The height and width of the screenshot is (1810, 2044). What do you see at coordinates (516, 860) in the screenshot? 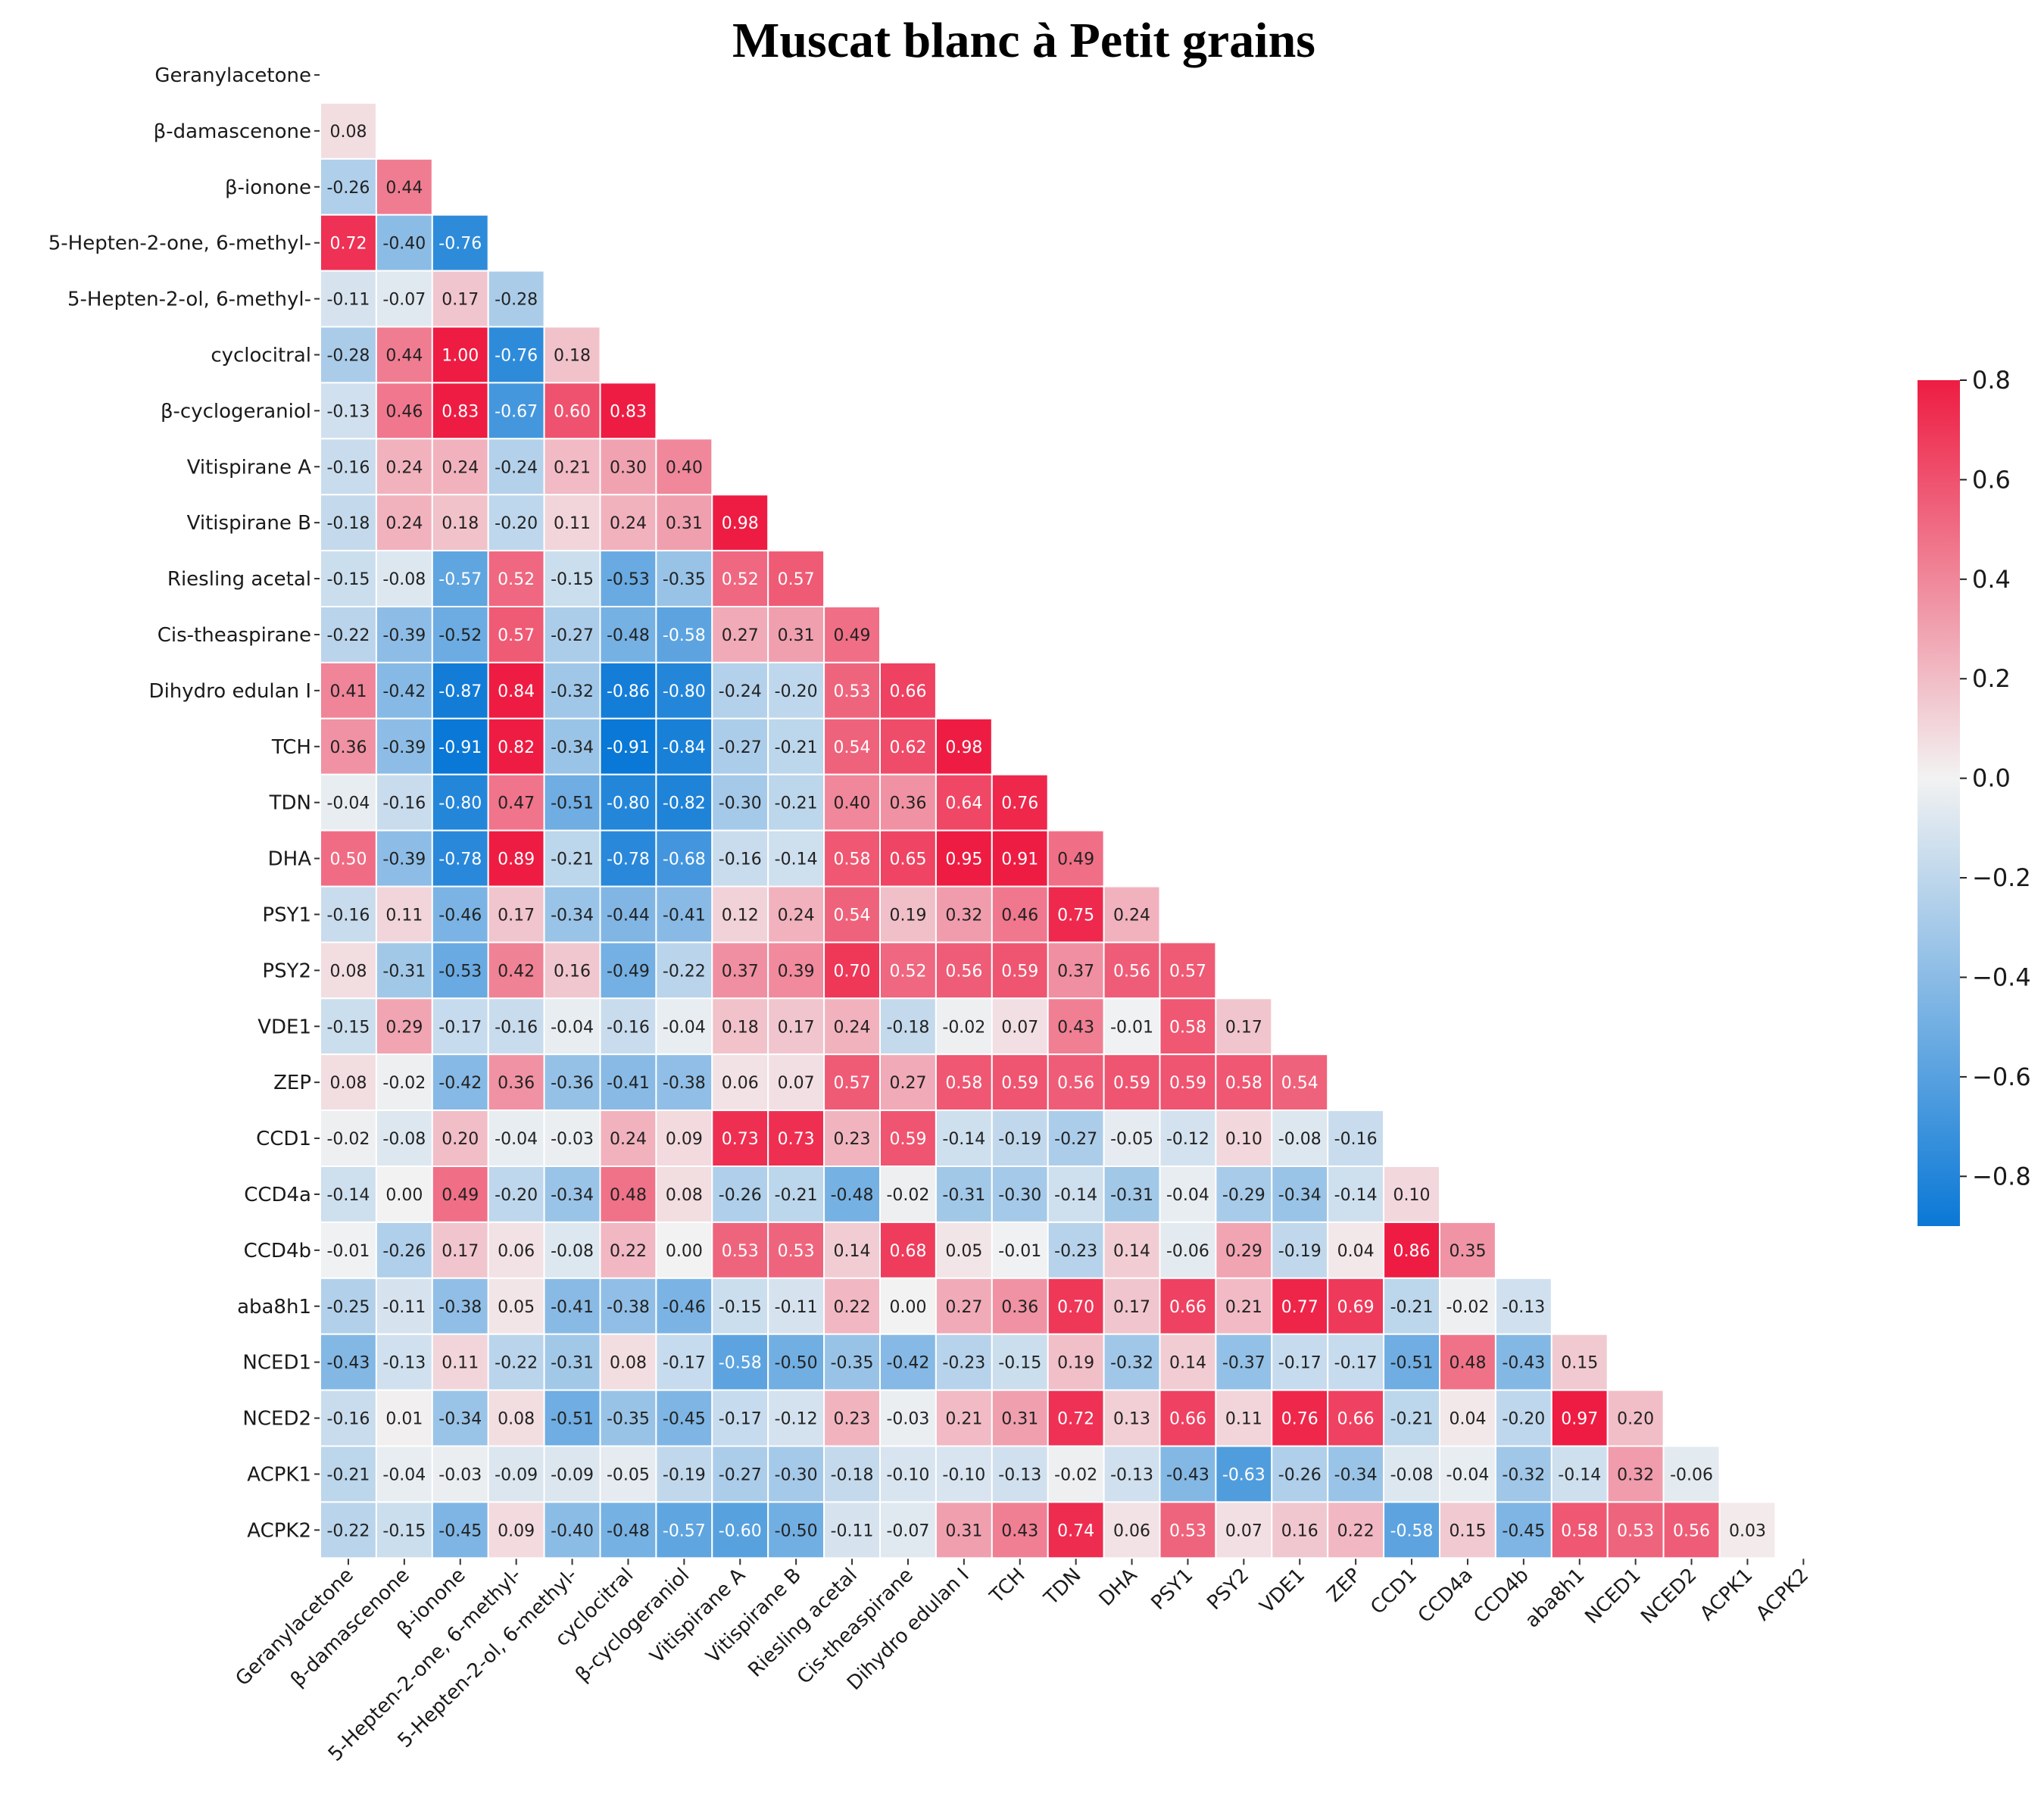
I see `cell-value-label: 0.89` at bounding box center [516, 860].